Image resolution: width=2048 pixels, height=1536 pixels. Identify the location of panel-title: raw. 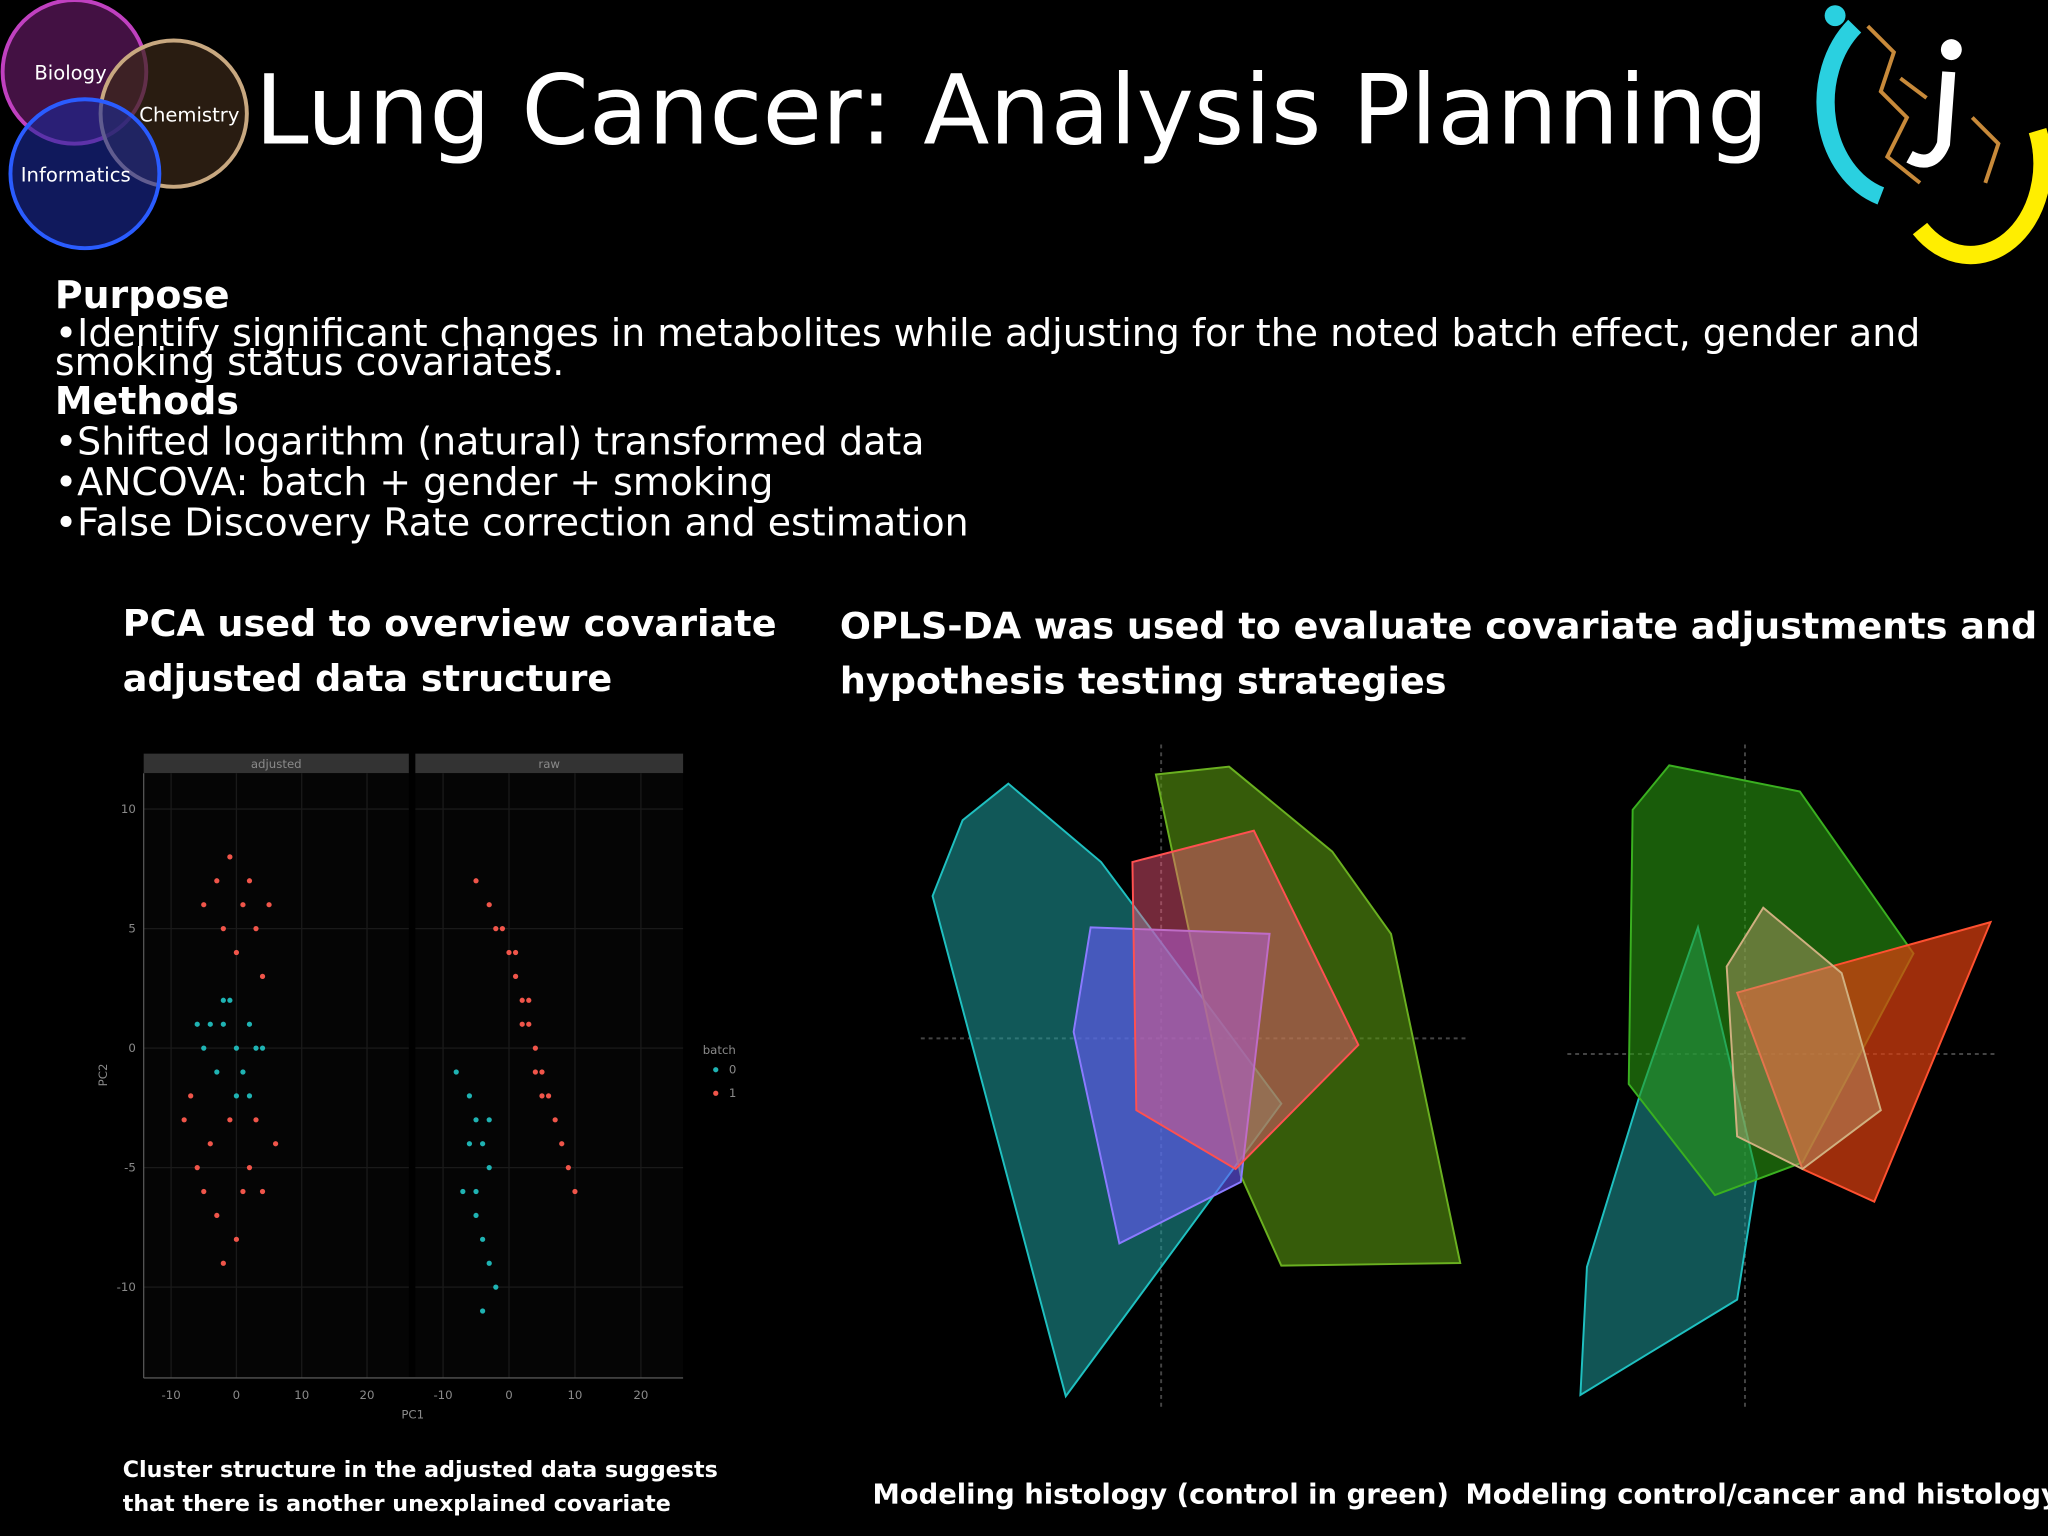
(549, 764).